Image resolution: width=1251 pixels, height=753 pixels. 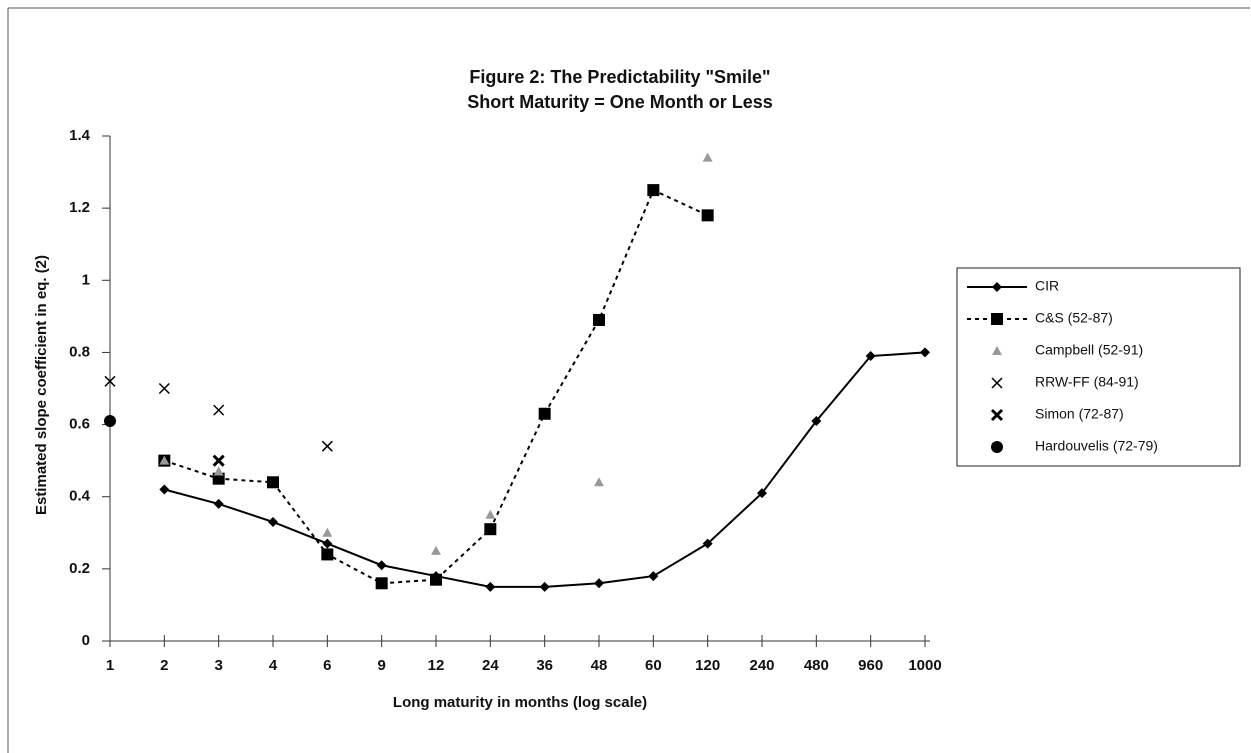 I want to click on legend-label: Hardouvelis (72-79), so click(x=1096, y=446).